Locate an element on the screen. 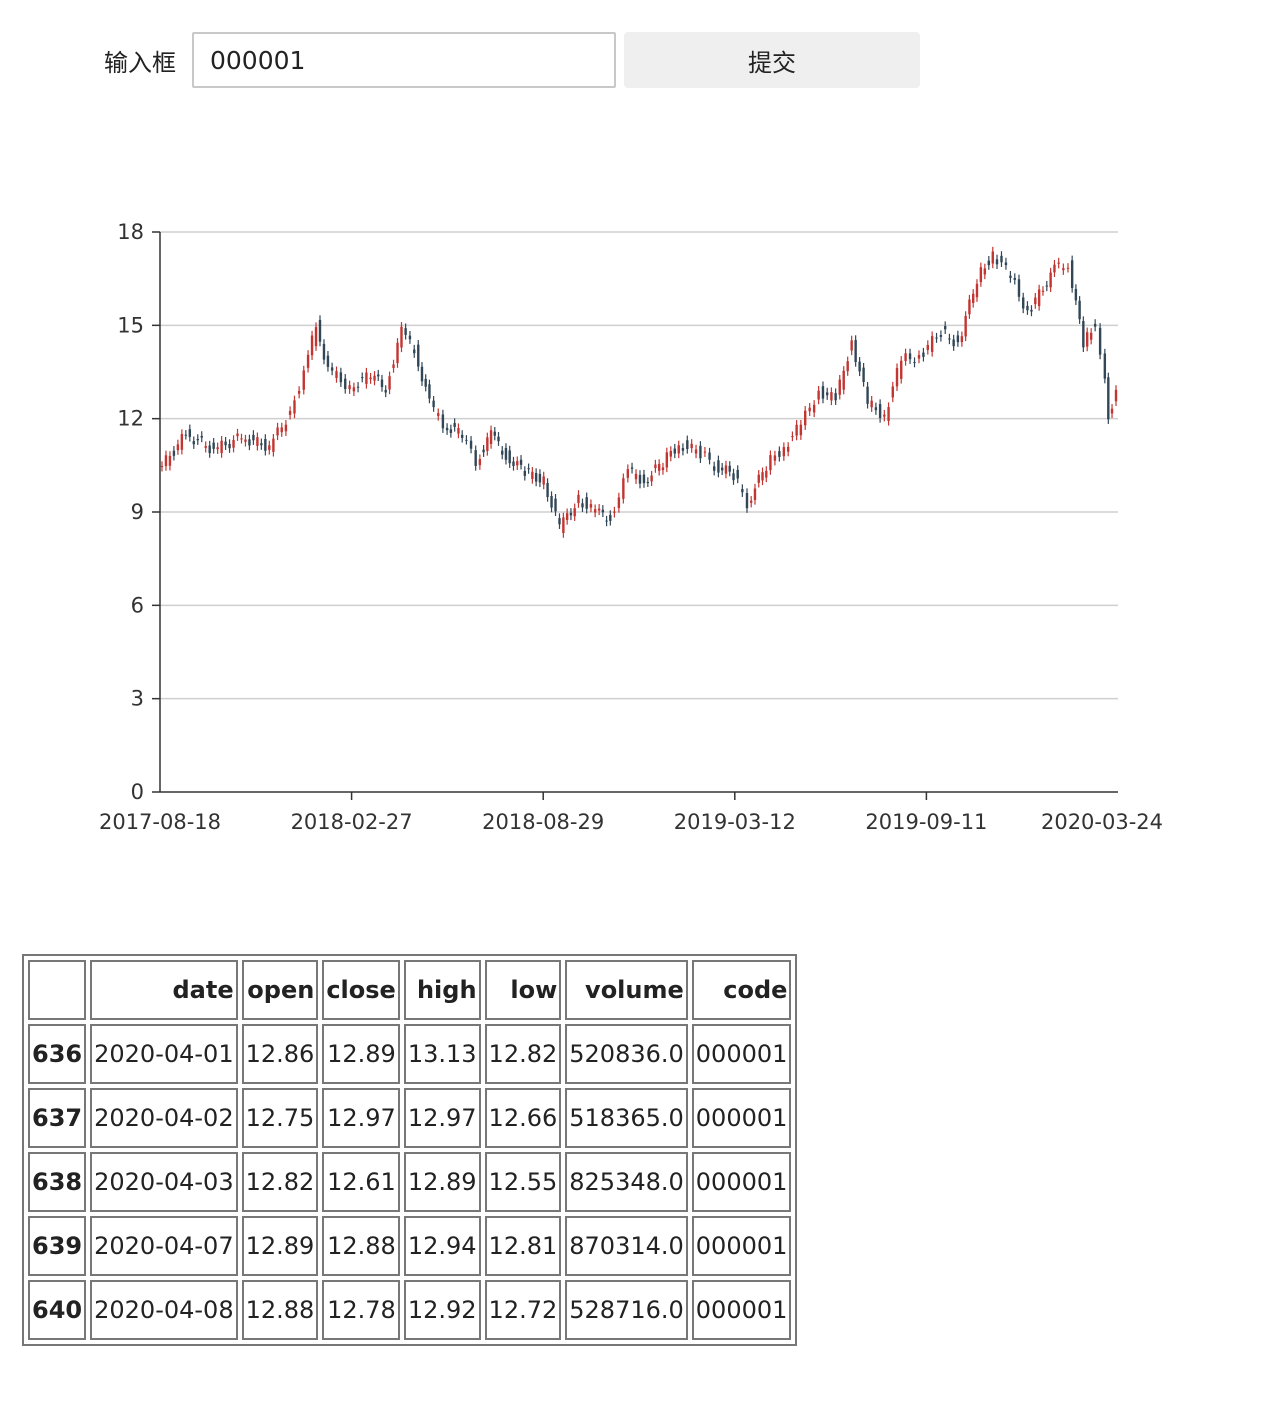  cell-close: 12.88 is located at coordinates (361, 1246).